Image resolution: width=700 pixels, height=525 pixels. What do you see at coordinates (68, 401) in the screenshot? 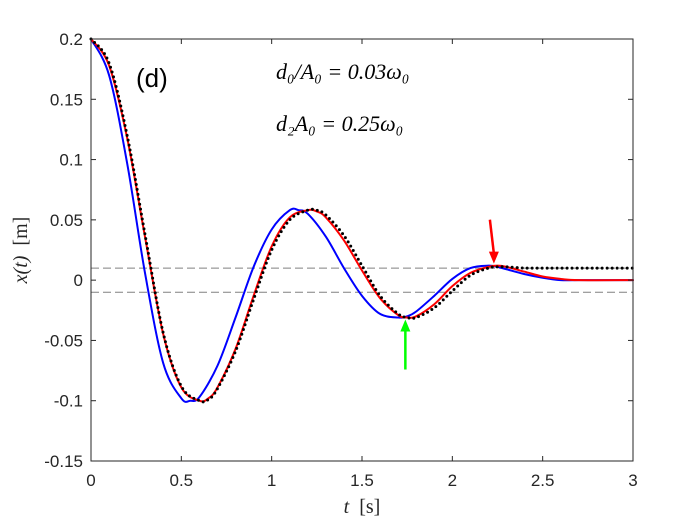
I see `y-tick-label: -0.1` at bounding box center [68, 401].